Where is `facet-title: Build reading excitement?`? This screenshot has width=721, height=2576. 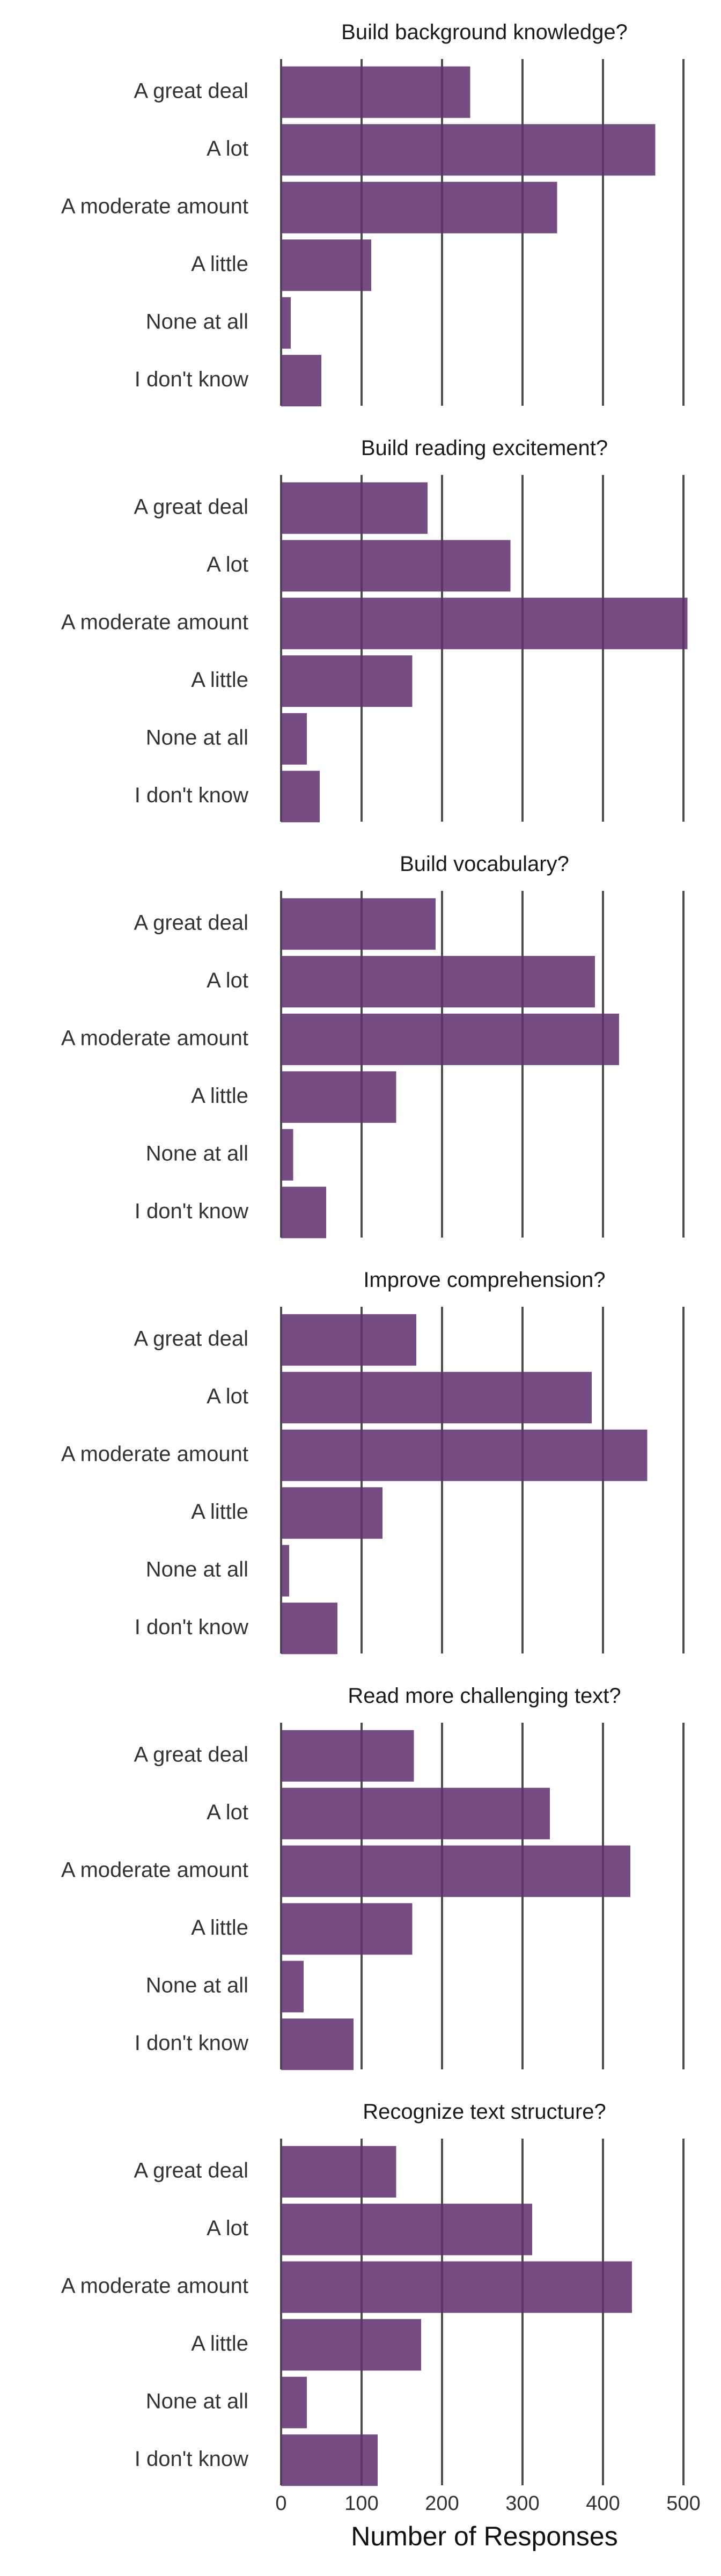 facet-title: Build reading excitement? is located at coordinates (485, 448).